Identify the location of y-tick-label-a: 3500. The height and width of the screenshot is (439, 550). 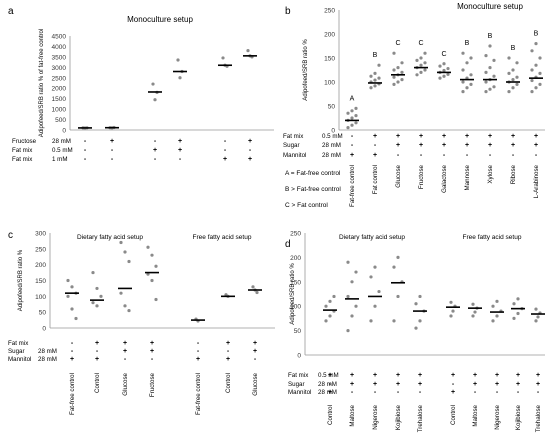
(59, 57).